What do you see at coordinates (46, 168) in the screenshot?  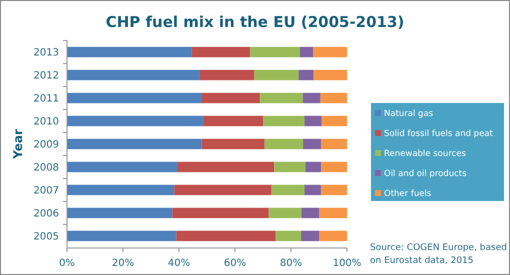 I see `y-tick-label: 2008` at bounding box center [46, 168].